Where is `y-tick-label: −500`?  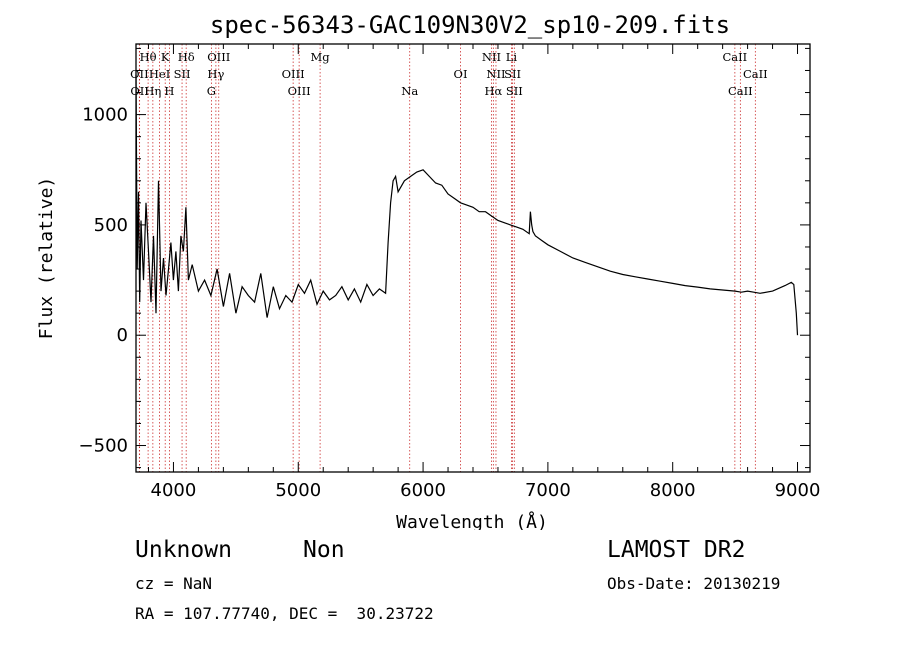
y-tick-label: −500 is located at coordinates (103, 446).